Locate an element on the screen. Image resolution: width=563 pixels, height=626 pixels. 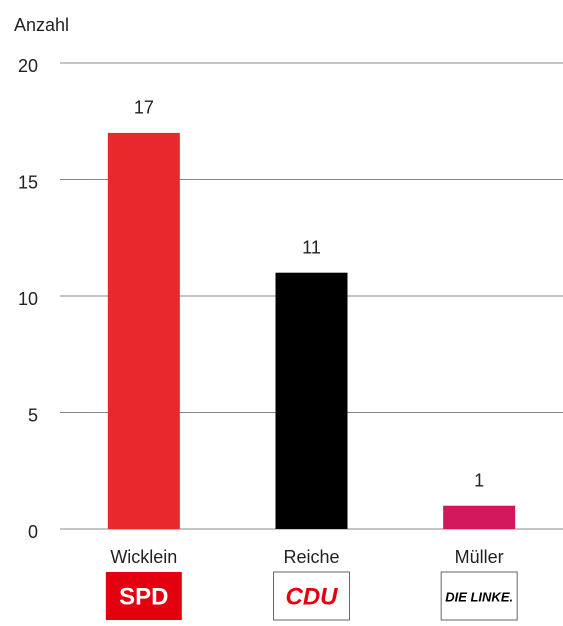
y-tick-label: 10 is located at coordinates (28, 299).